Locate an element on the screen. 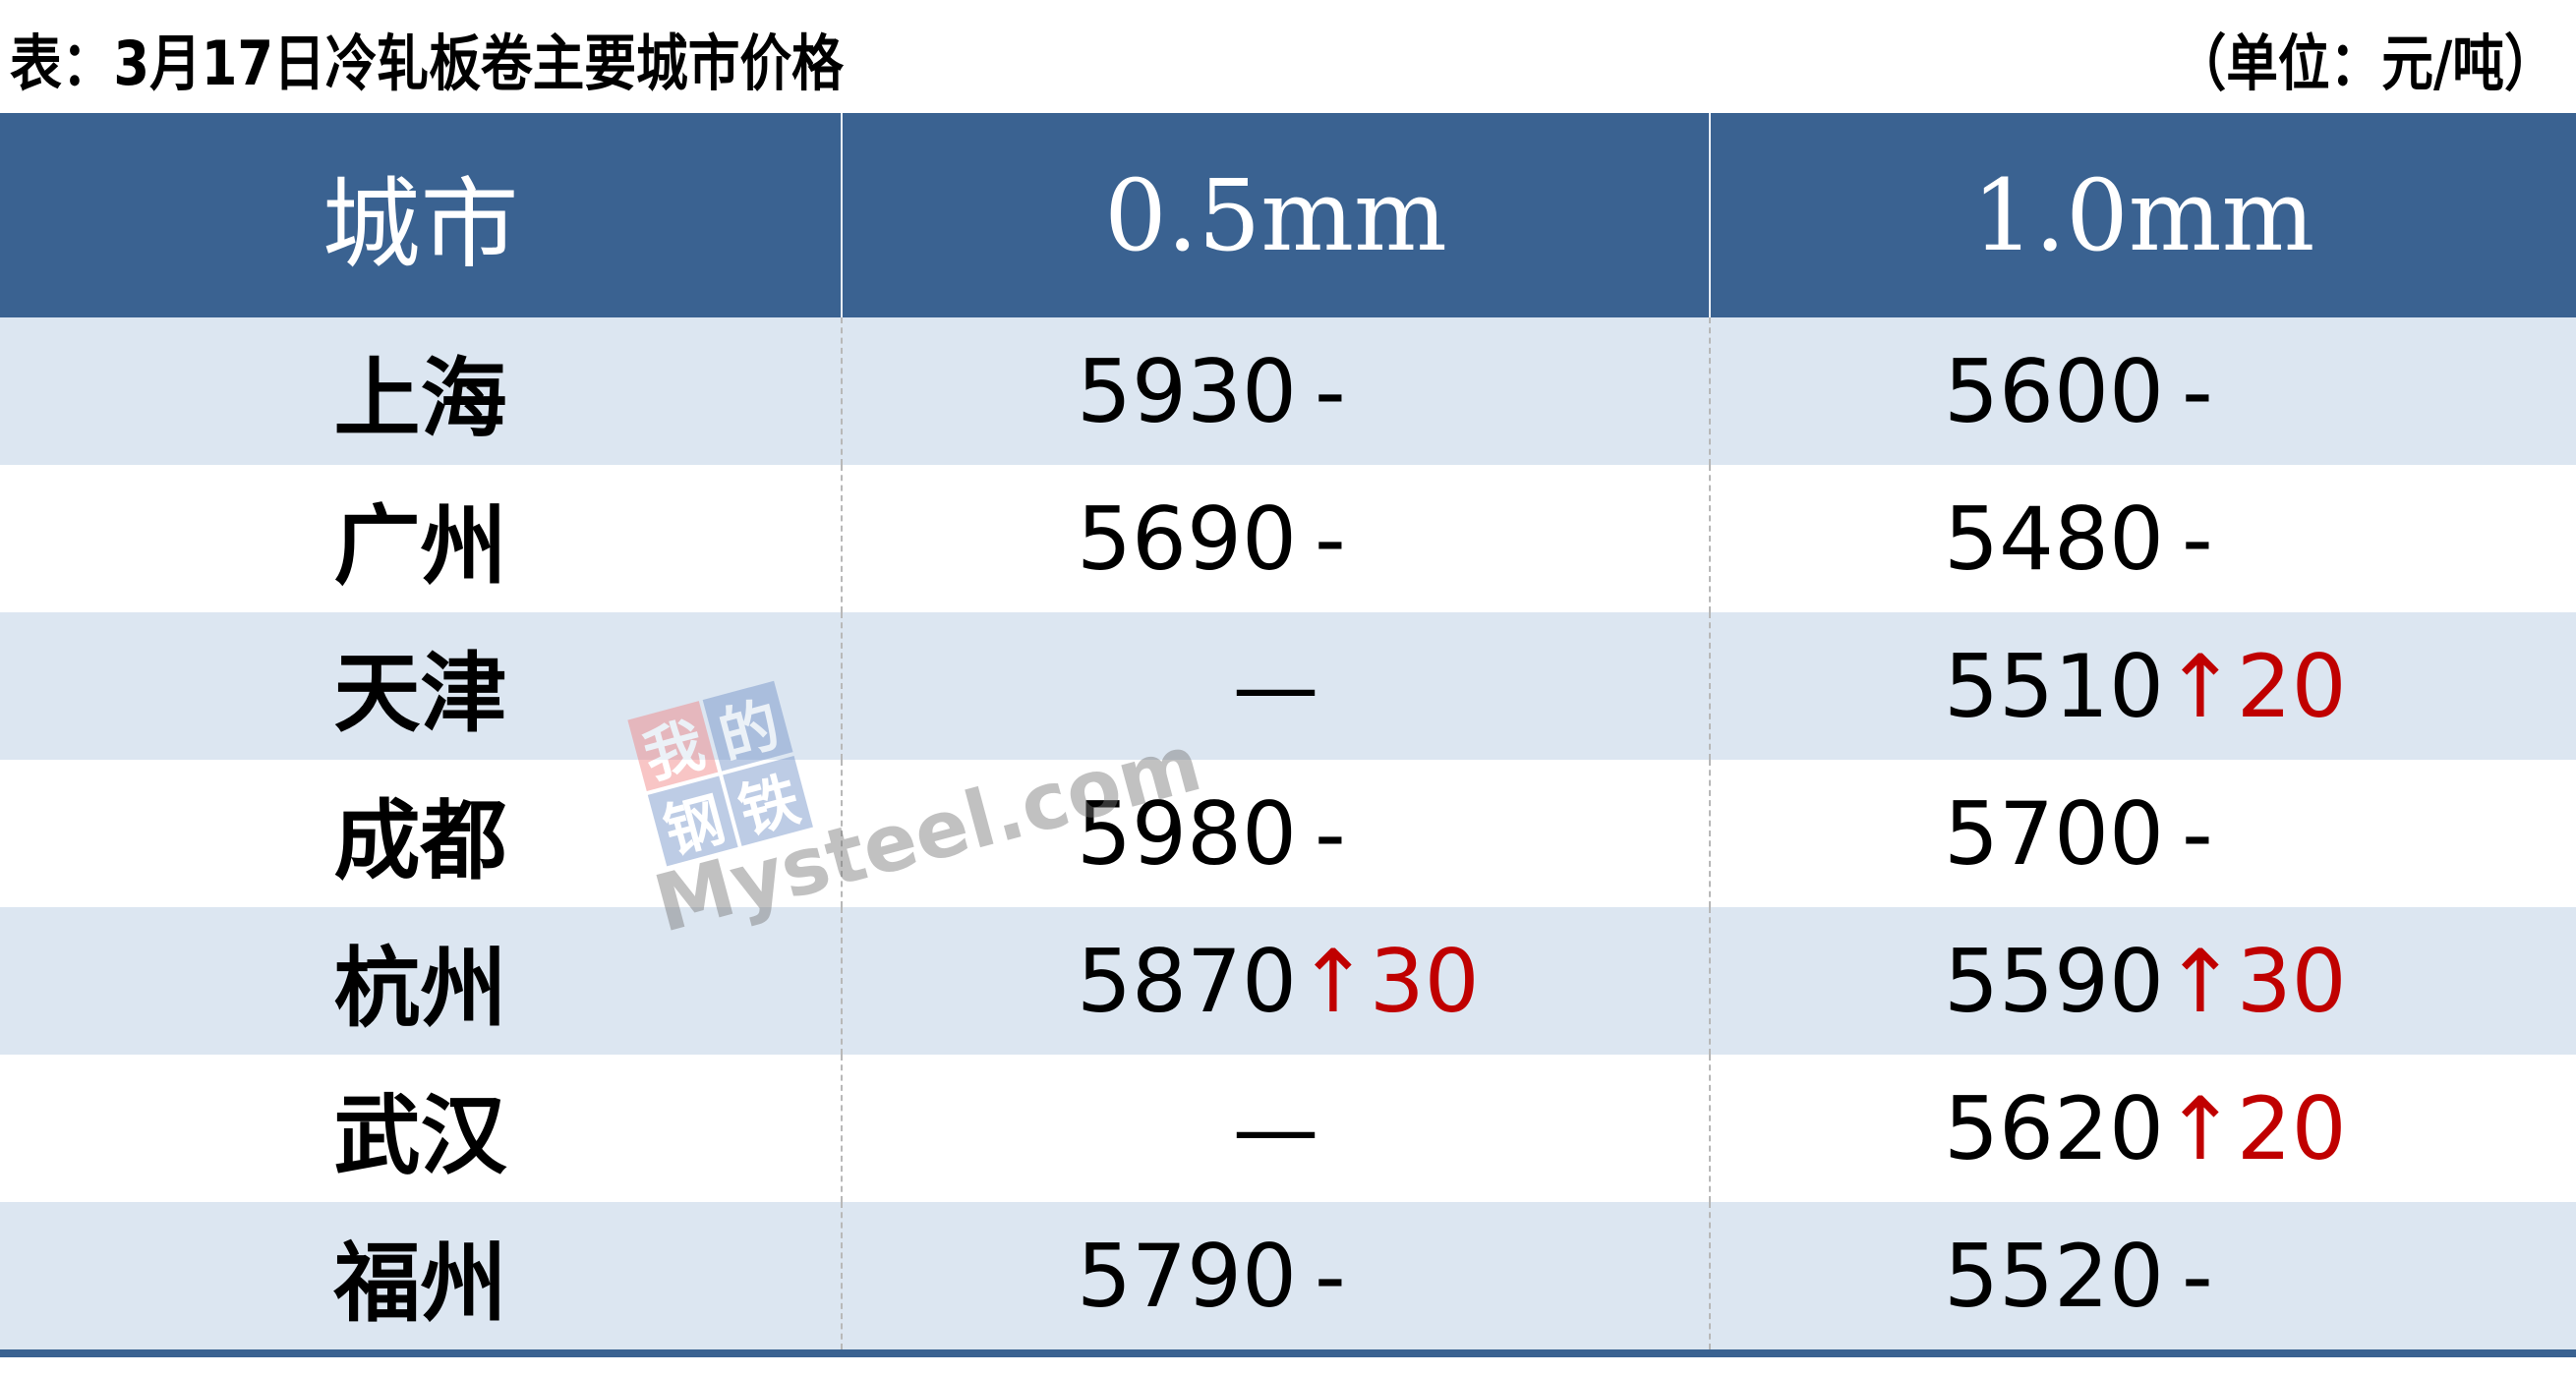 The width and height of the screenshot is (2576, 1376). price-value: 5480 is located at coordinates (2054, 539).